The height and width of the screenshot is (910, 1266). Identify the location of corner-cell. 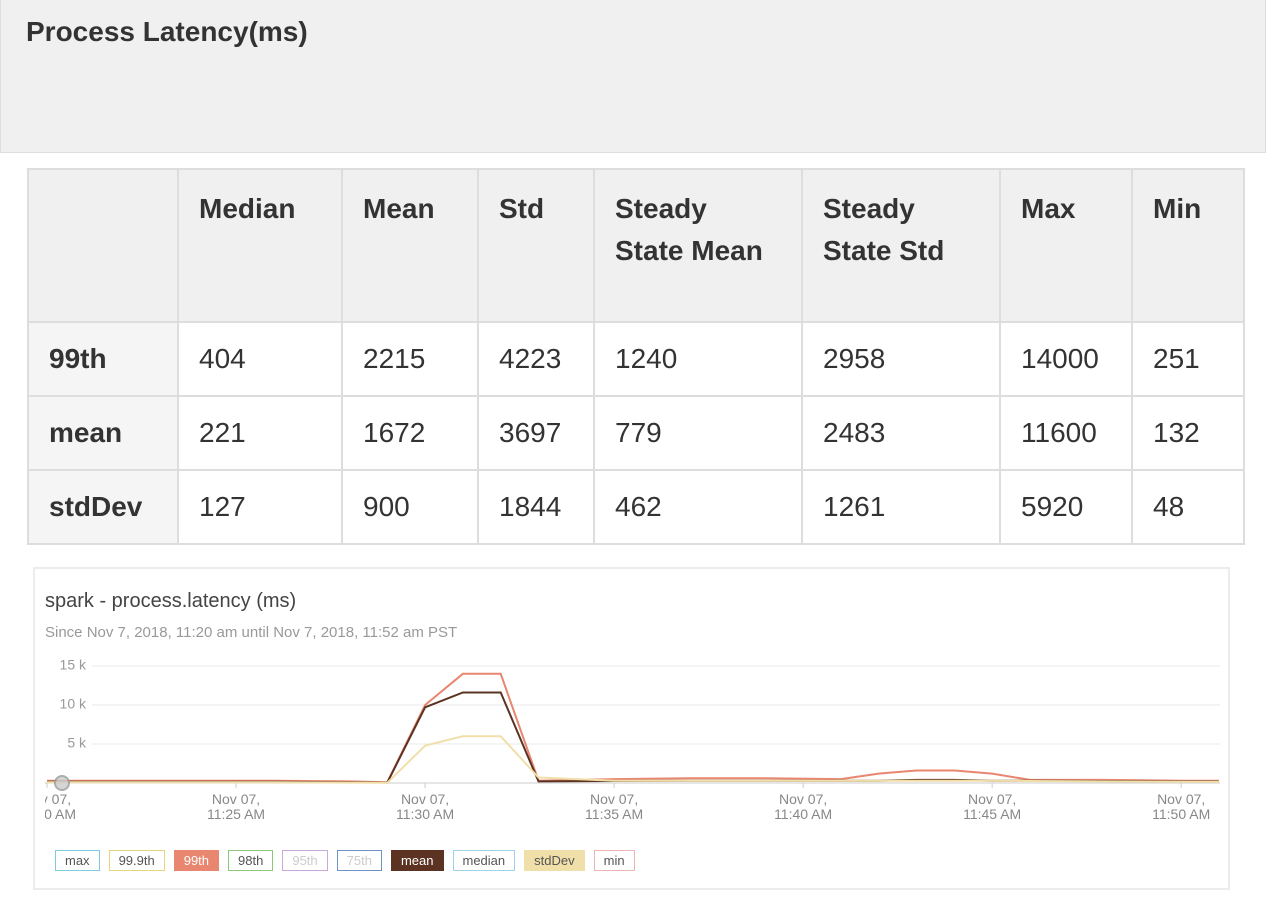
(103, 245).